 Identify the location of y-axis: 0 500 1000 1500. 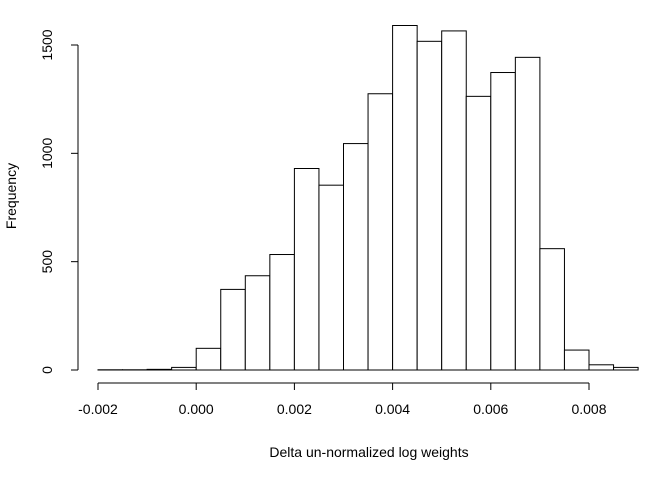
(59, 201).